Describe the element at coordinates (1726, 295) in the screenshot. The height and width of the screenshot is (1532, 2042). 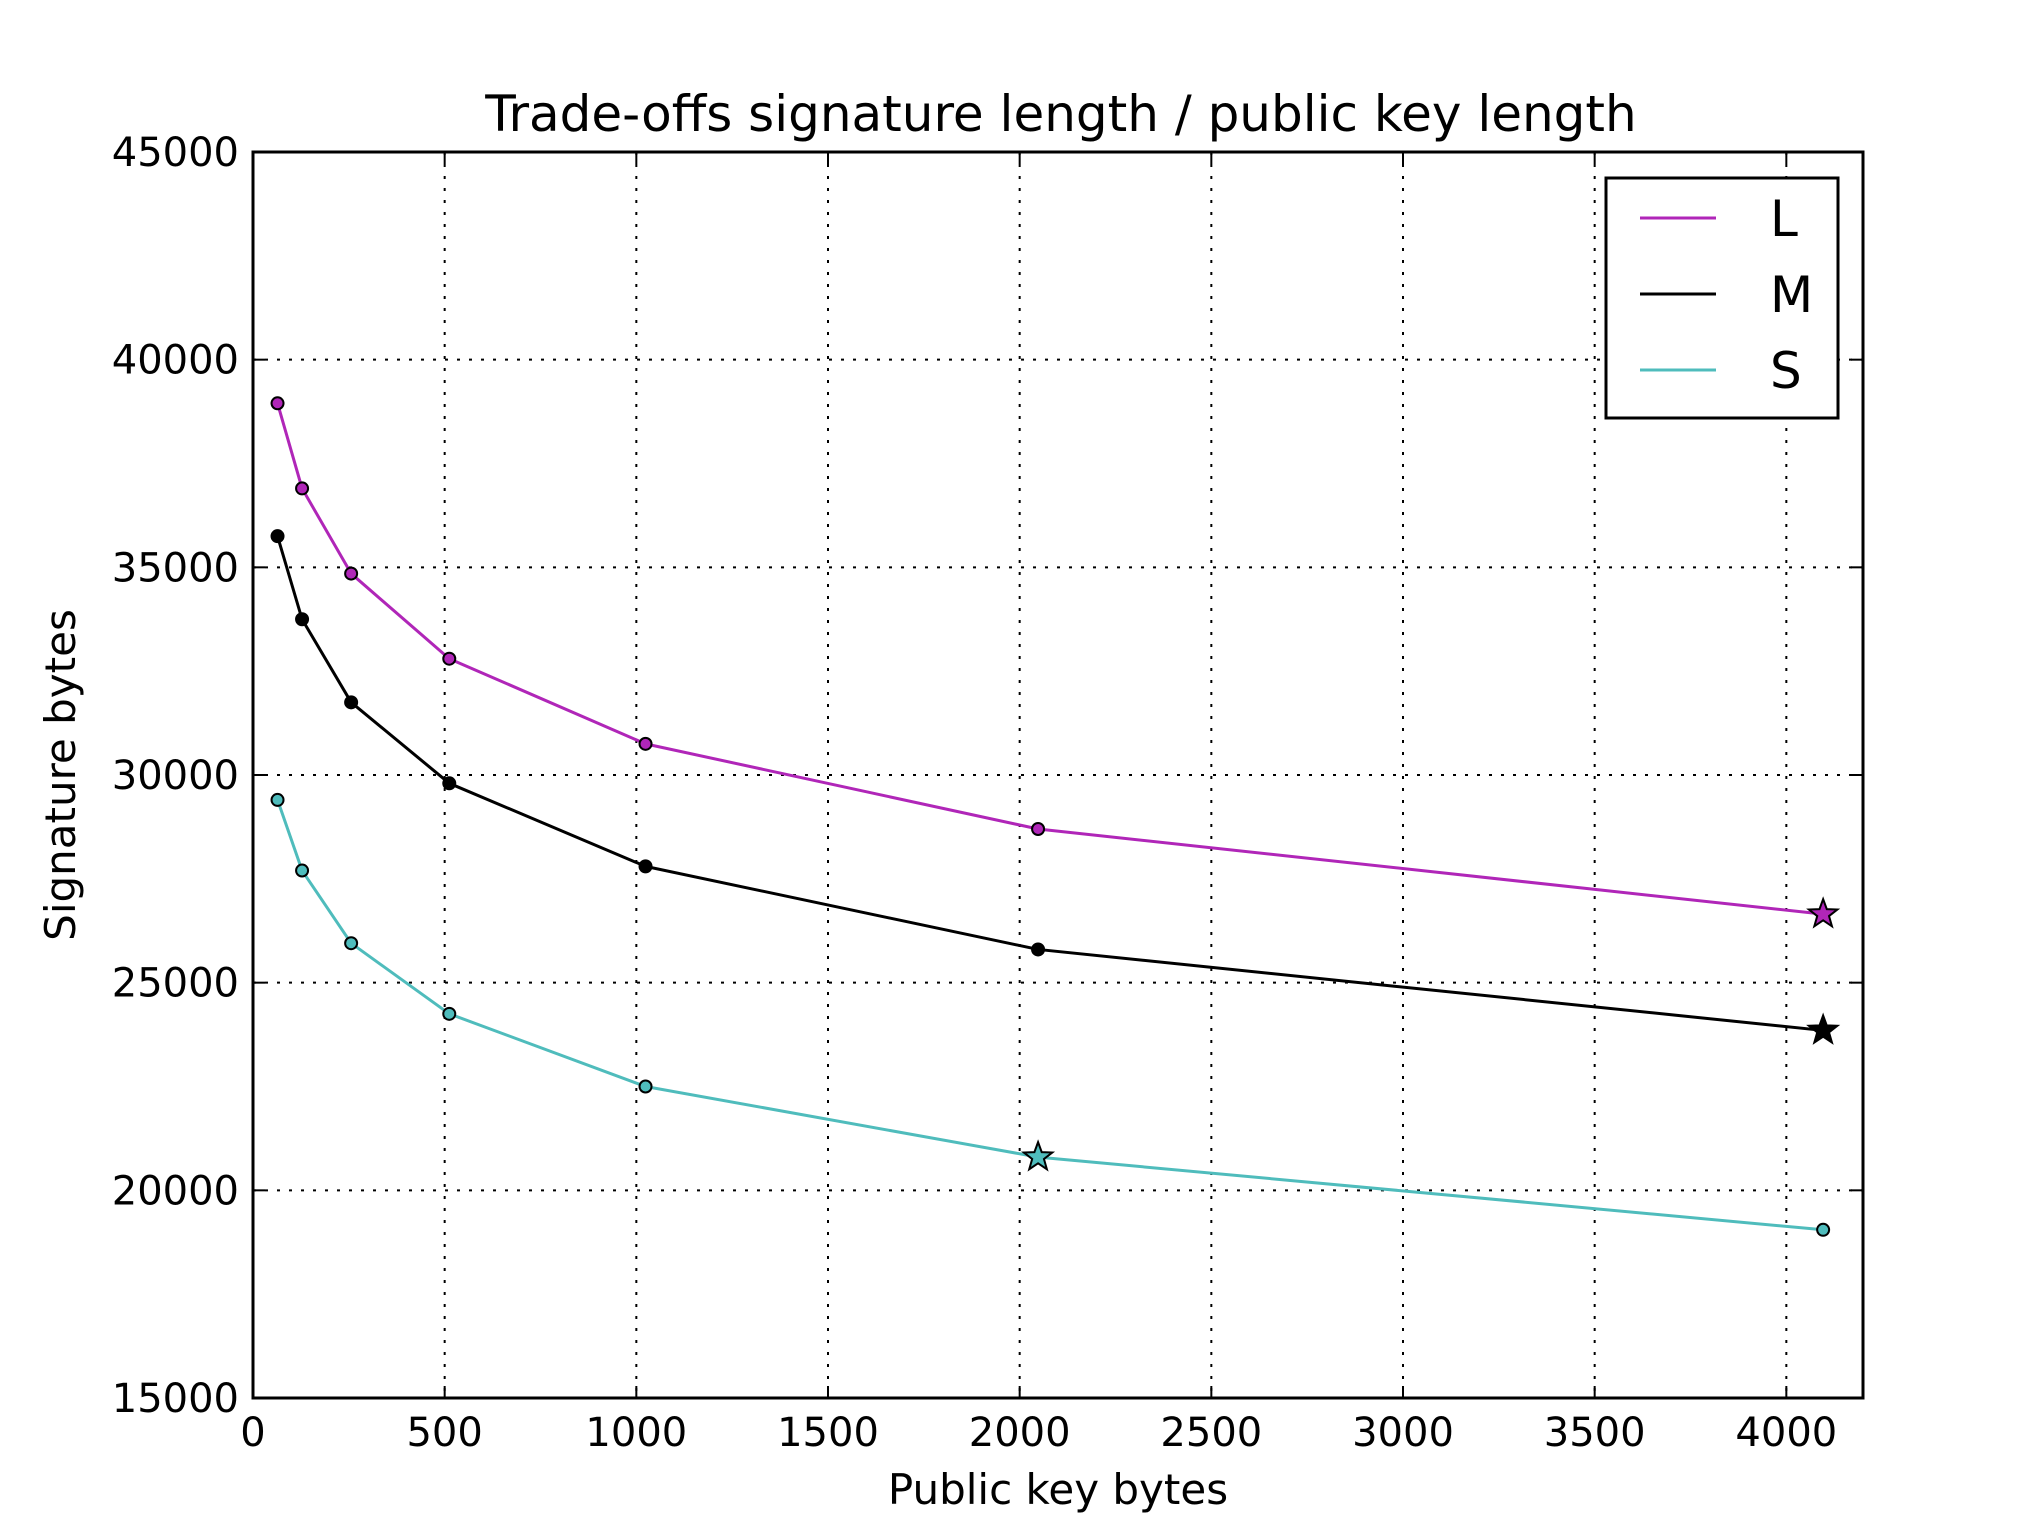
I see `legend-entry-M: M` at that location.